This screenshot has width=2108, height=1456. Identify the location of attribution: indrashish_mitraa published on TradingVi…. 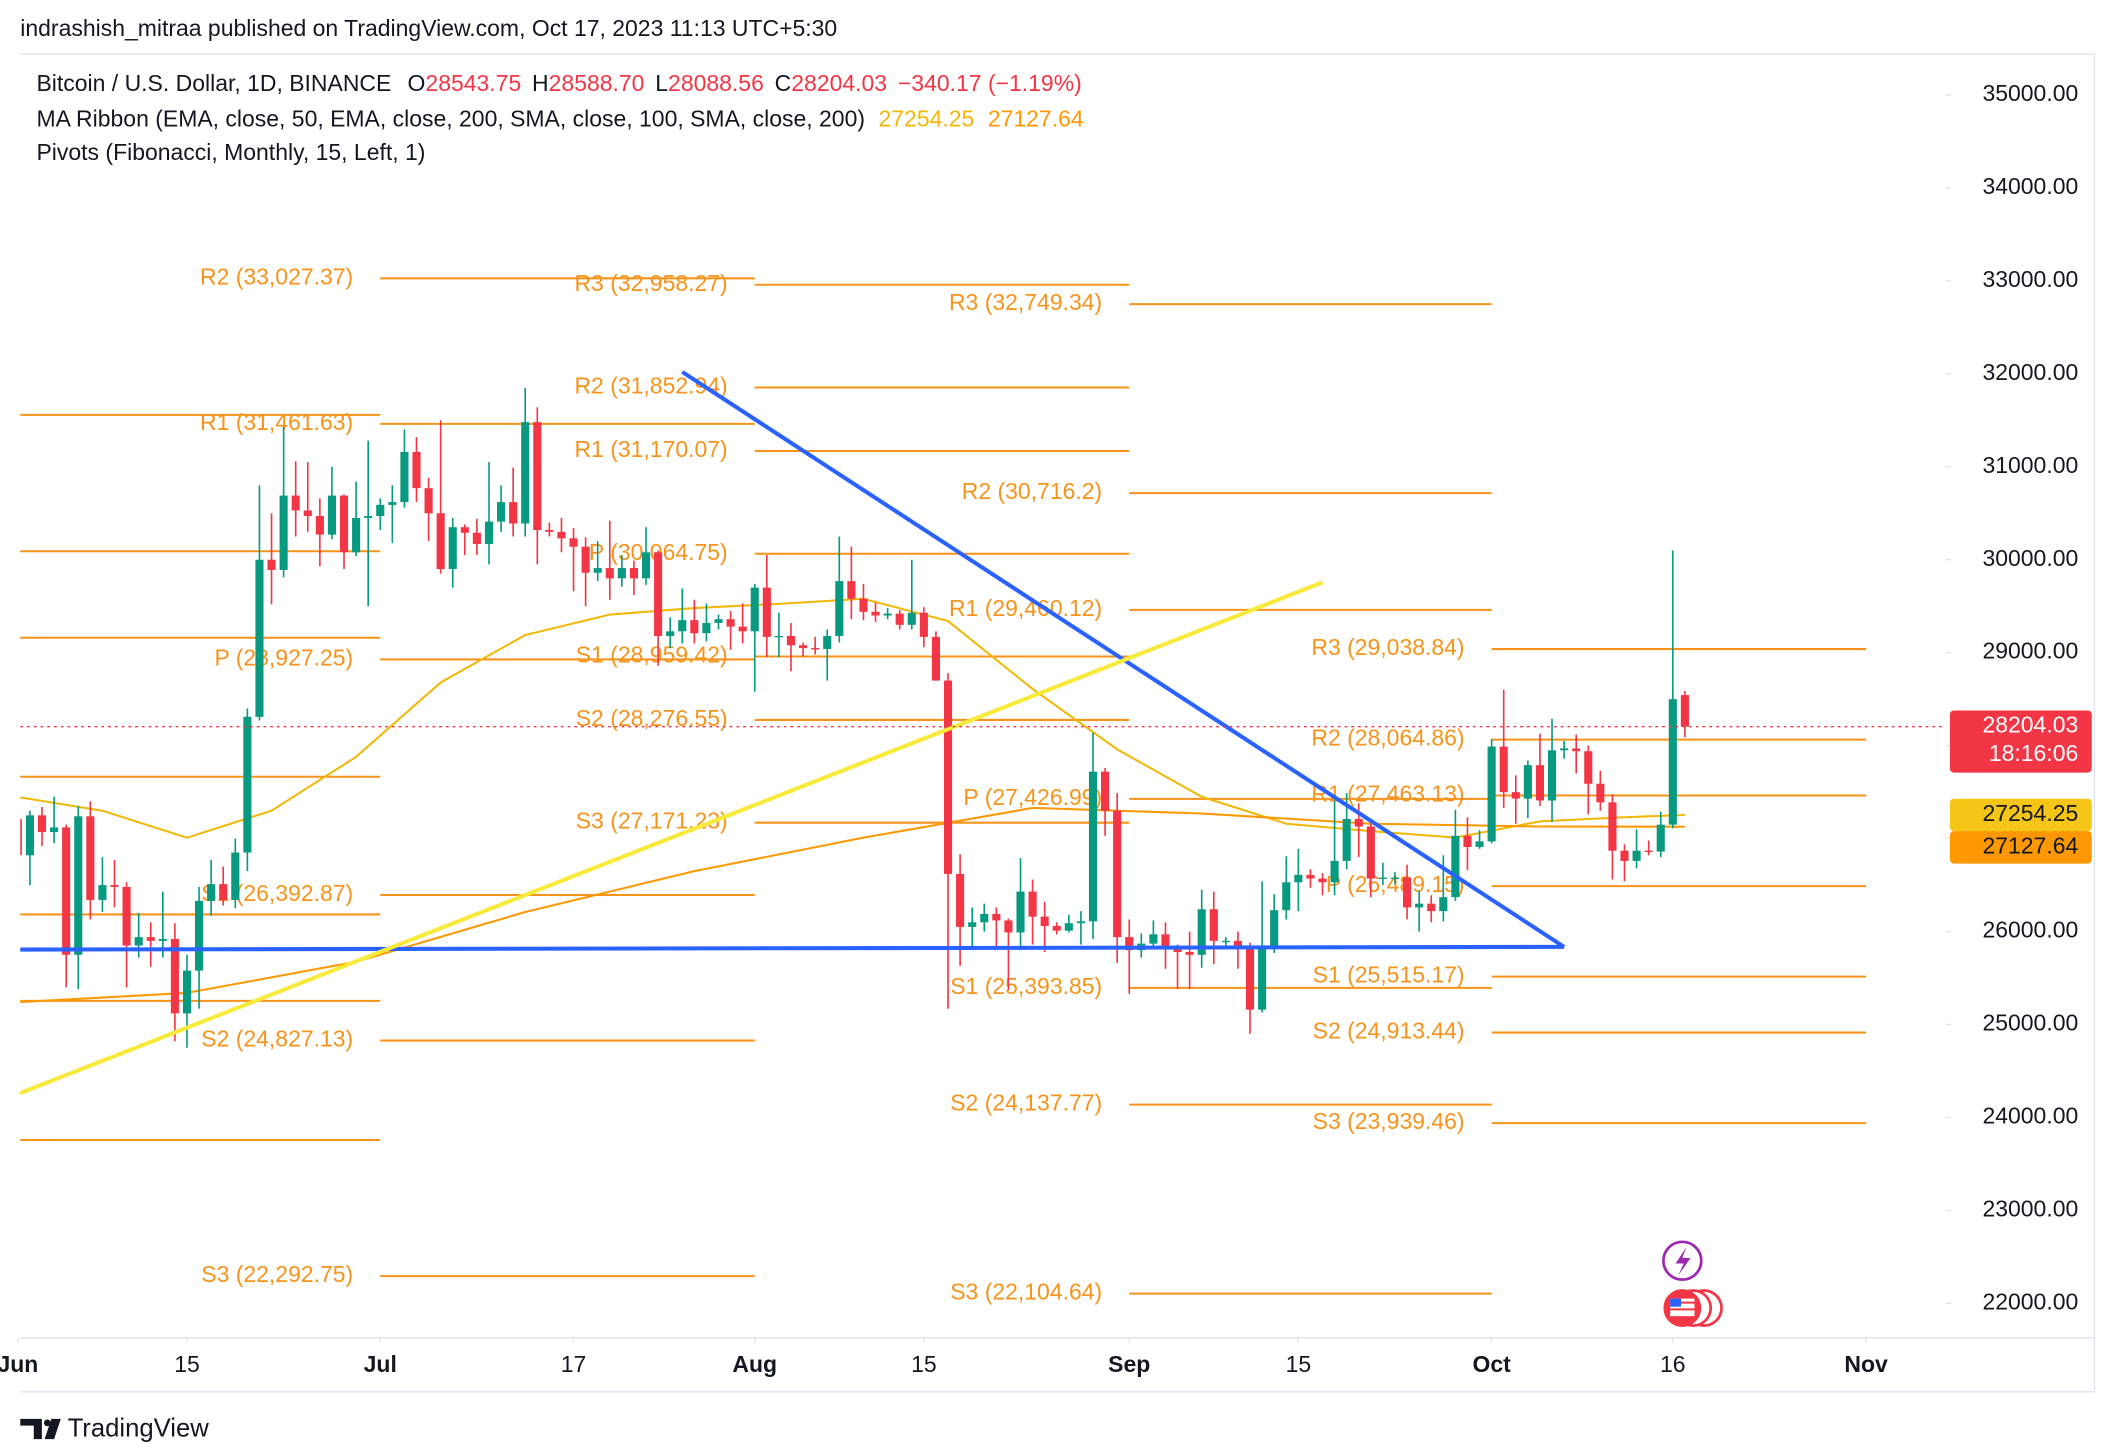
(428, 28).